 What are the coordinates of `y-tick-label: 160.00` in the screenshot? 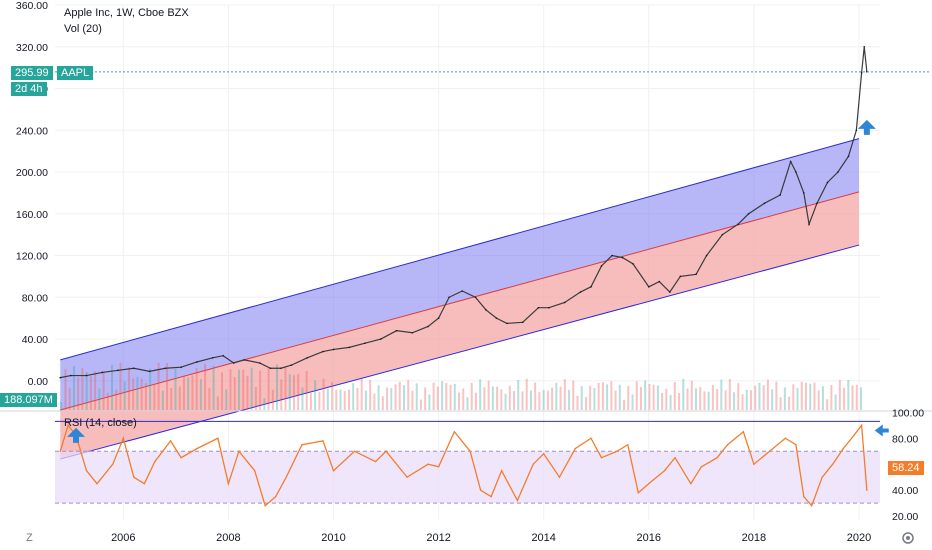 It's located at (32, 215).